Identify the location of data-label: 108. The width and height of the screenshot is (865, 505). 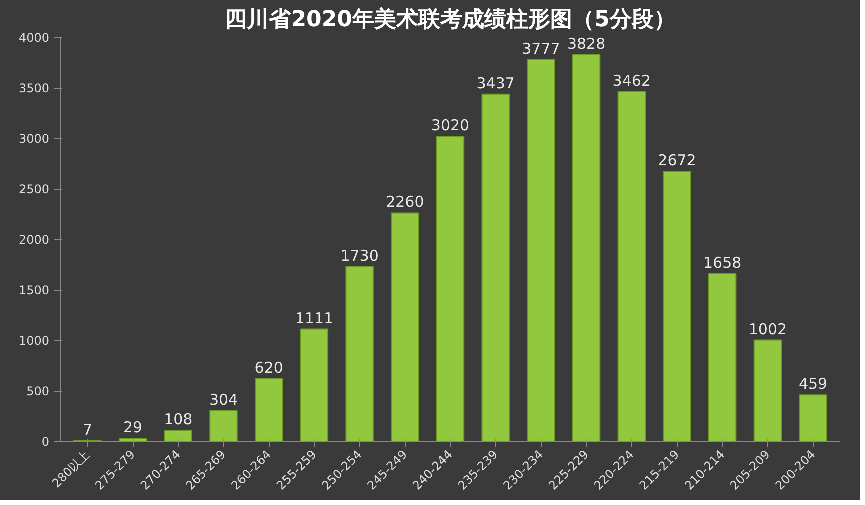
(178, 419).